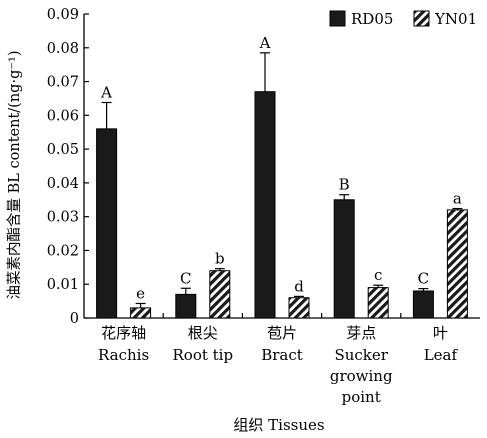 The height and width of the screenshot is (438, 487). What do you see at coordinates (203, 333) in the screenshot?
I see `category-label-zh: 根尖` at bounding box center [203, 333].